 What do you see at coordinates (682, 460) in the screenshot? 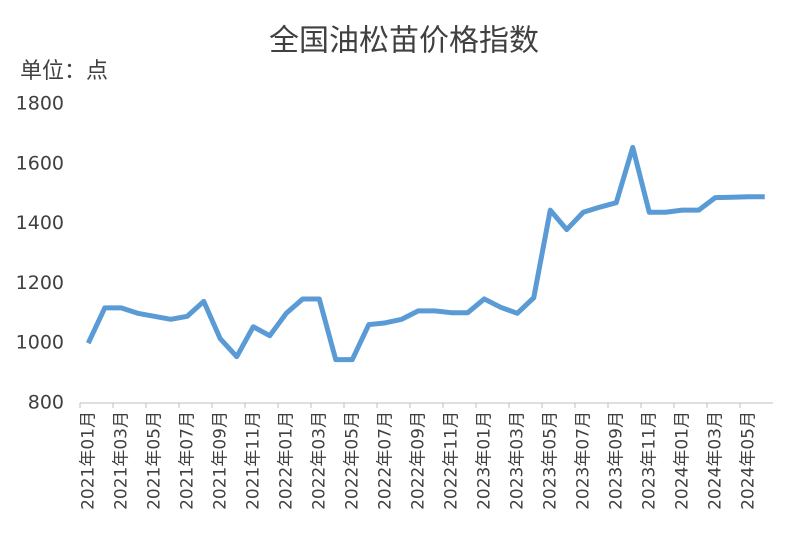
I see `x-tick-label: 2024年01月` at bounding box center [682, 460].